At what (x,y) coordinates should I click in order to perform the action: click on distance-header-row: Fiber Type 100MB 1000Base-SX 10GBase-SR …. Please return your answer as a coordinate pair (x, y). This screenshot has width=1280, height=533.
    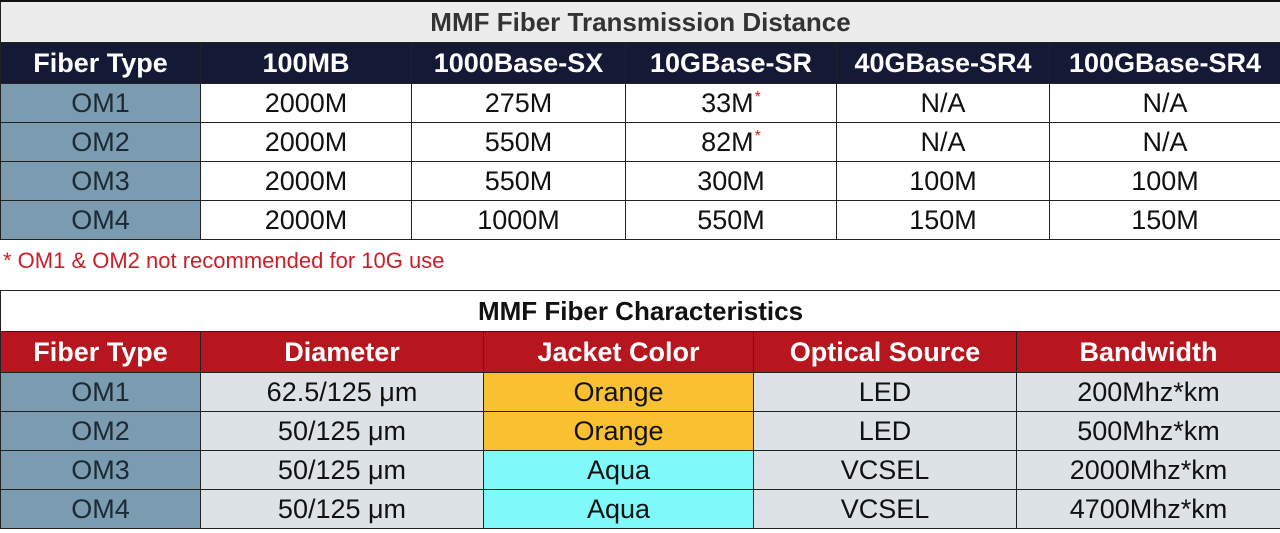
    Looking at the image, I should click on (640, 63).